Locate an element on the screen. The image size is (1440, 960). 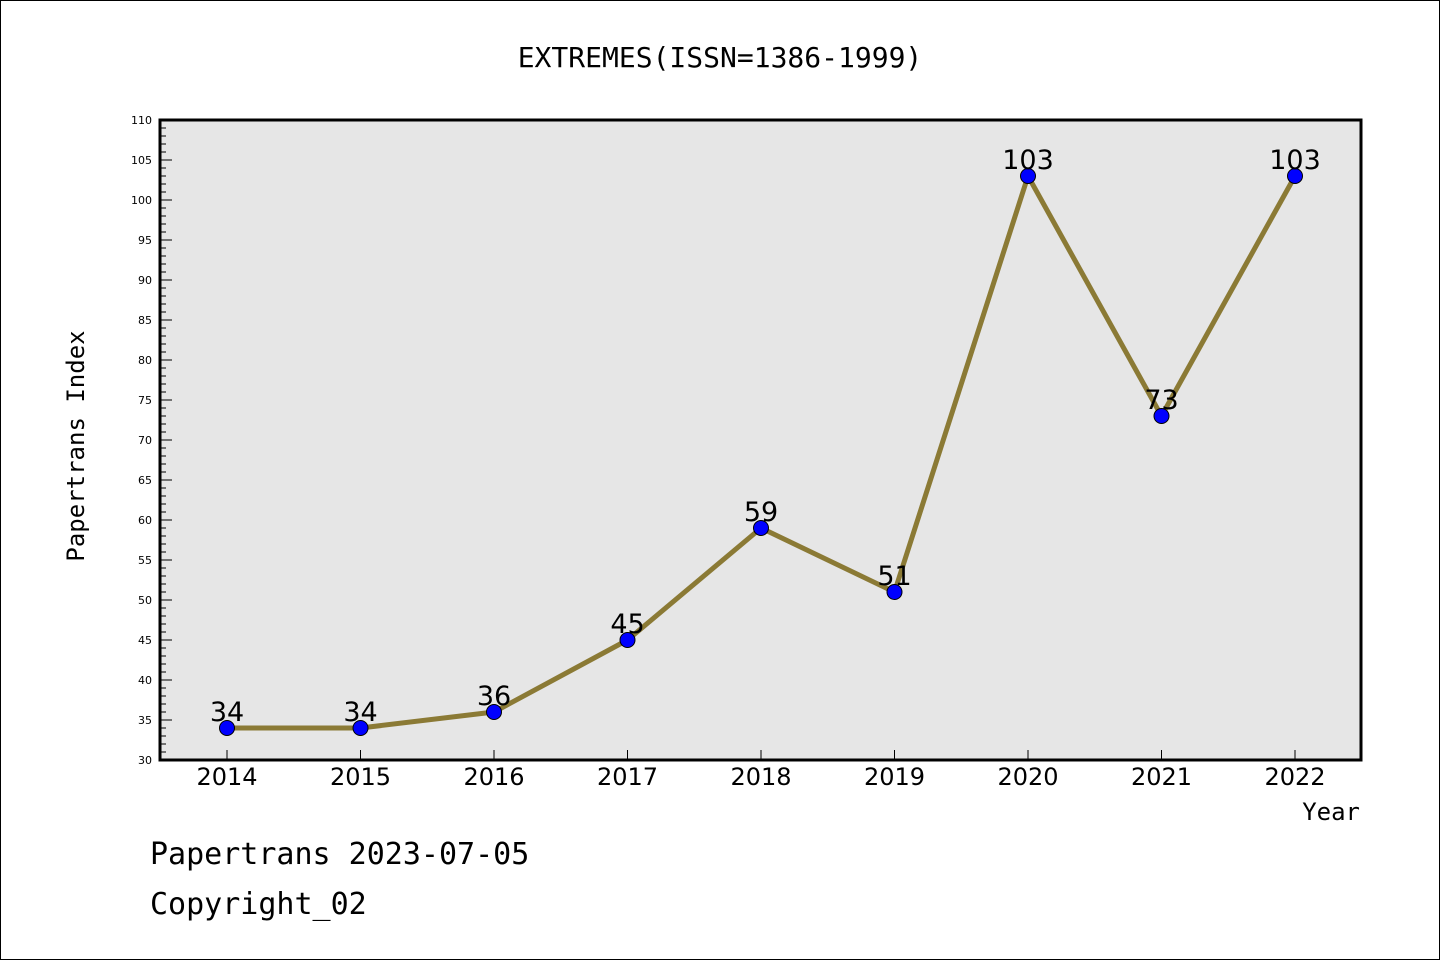
y-tick-label: 75 is located at coordinates (145, 400).